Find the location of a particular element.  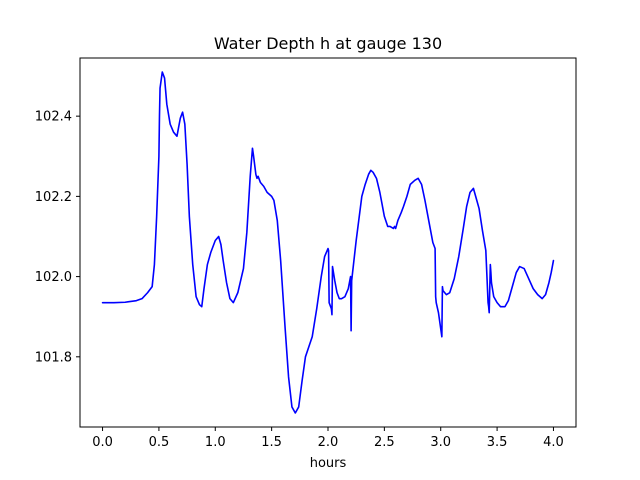

x-tick-label: 0.0 is located at coordinates (102, 442).